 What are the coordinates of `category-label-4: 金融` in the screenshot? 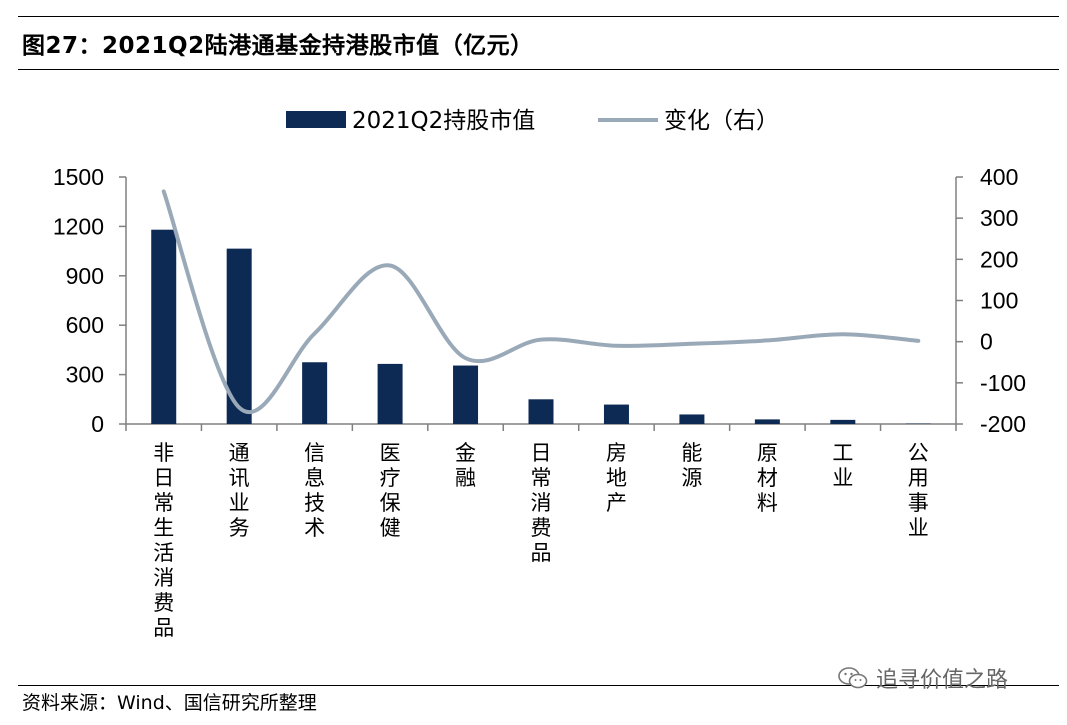 It's located at (465, 465).